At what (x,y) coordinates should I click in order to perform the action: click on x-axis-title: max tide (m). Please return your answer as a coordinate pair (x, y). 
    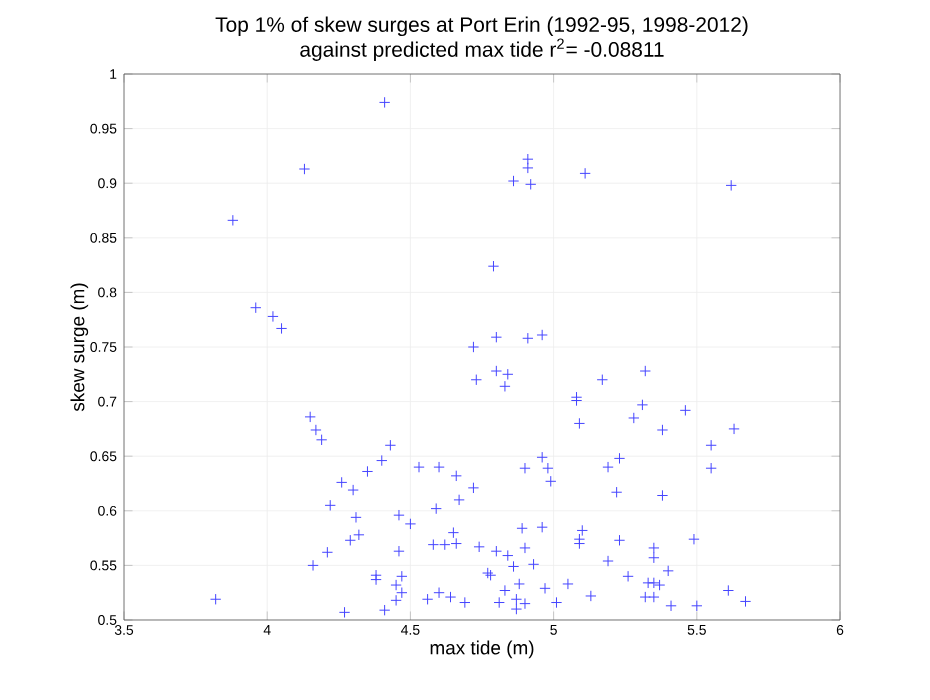
    Looking at the image, I should click on (482, 649).